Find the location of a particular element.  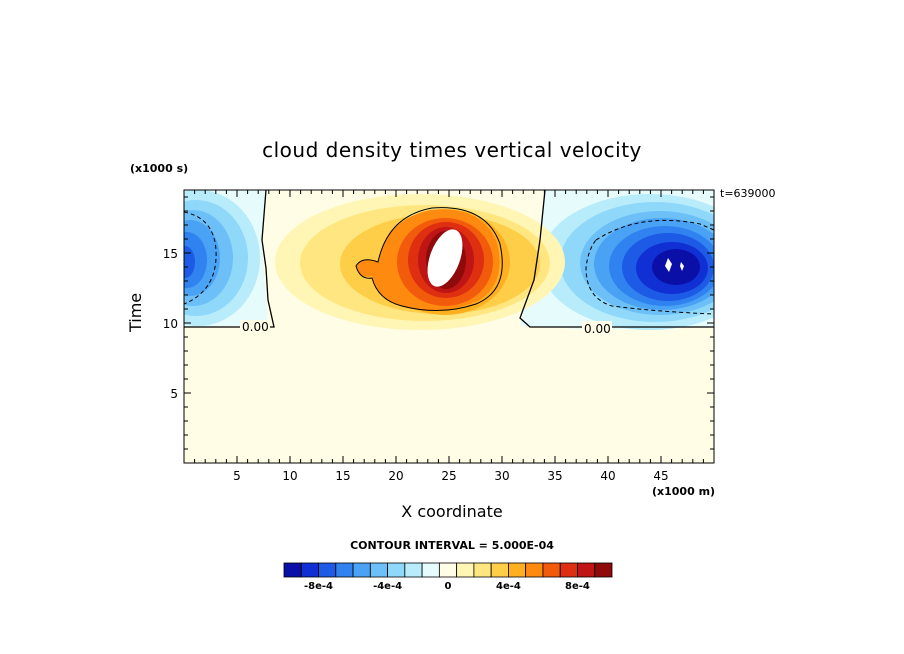

colorbar-tick-label: -8e-4 is located at coordinates (318, 586).